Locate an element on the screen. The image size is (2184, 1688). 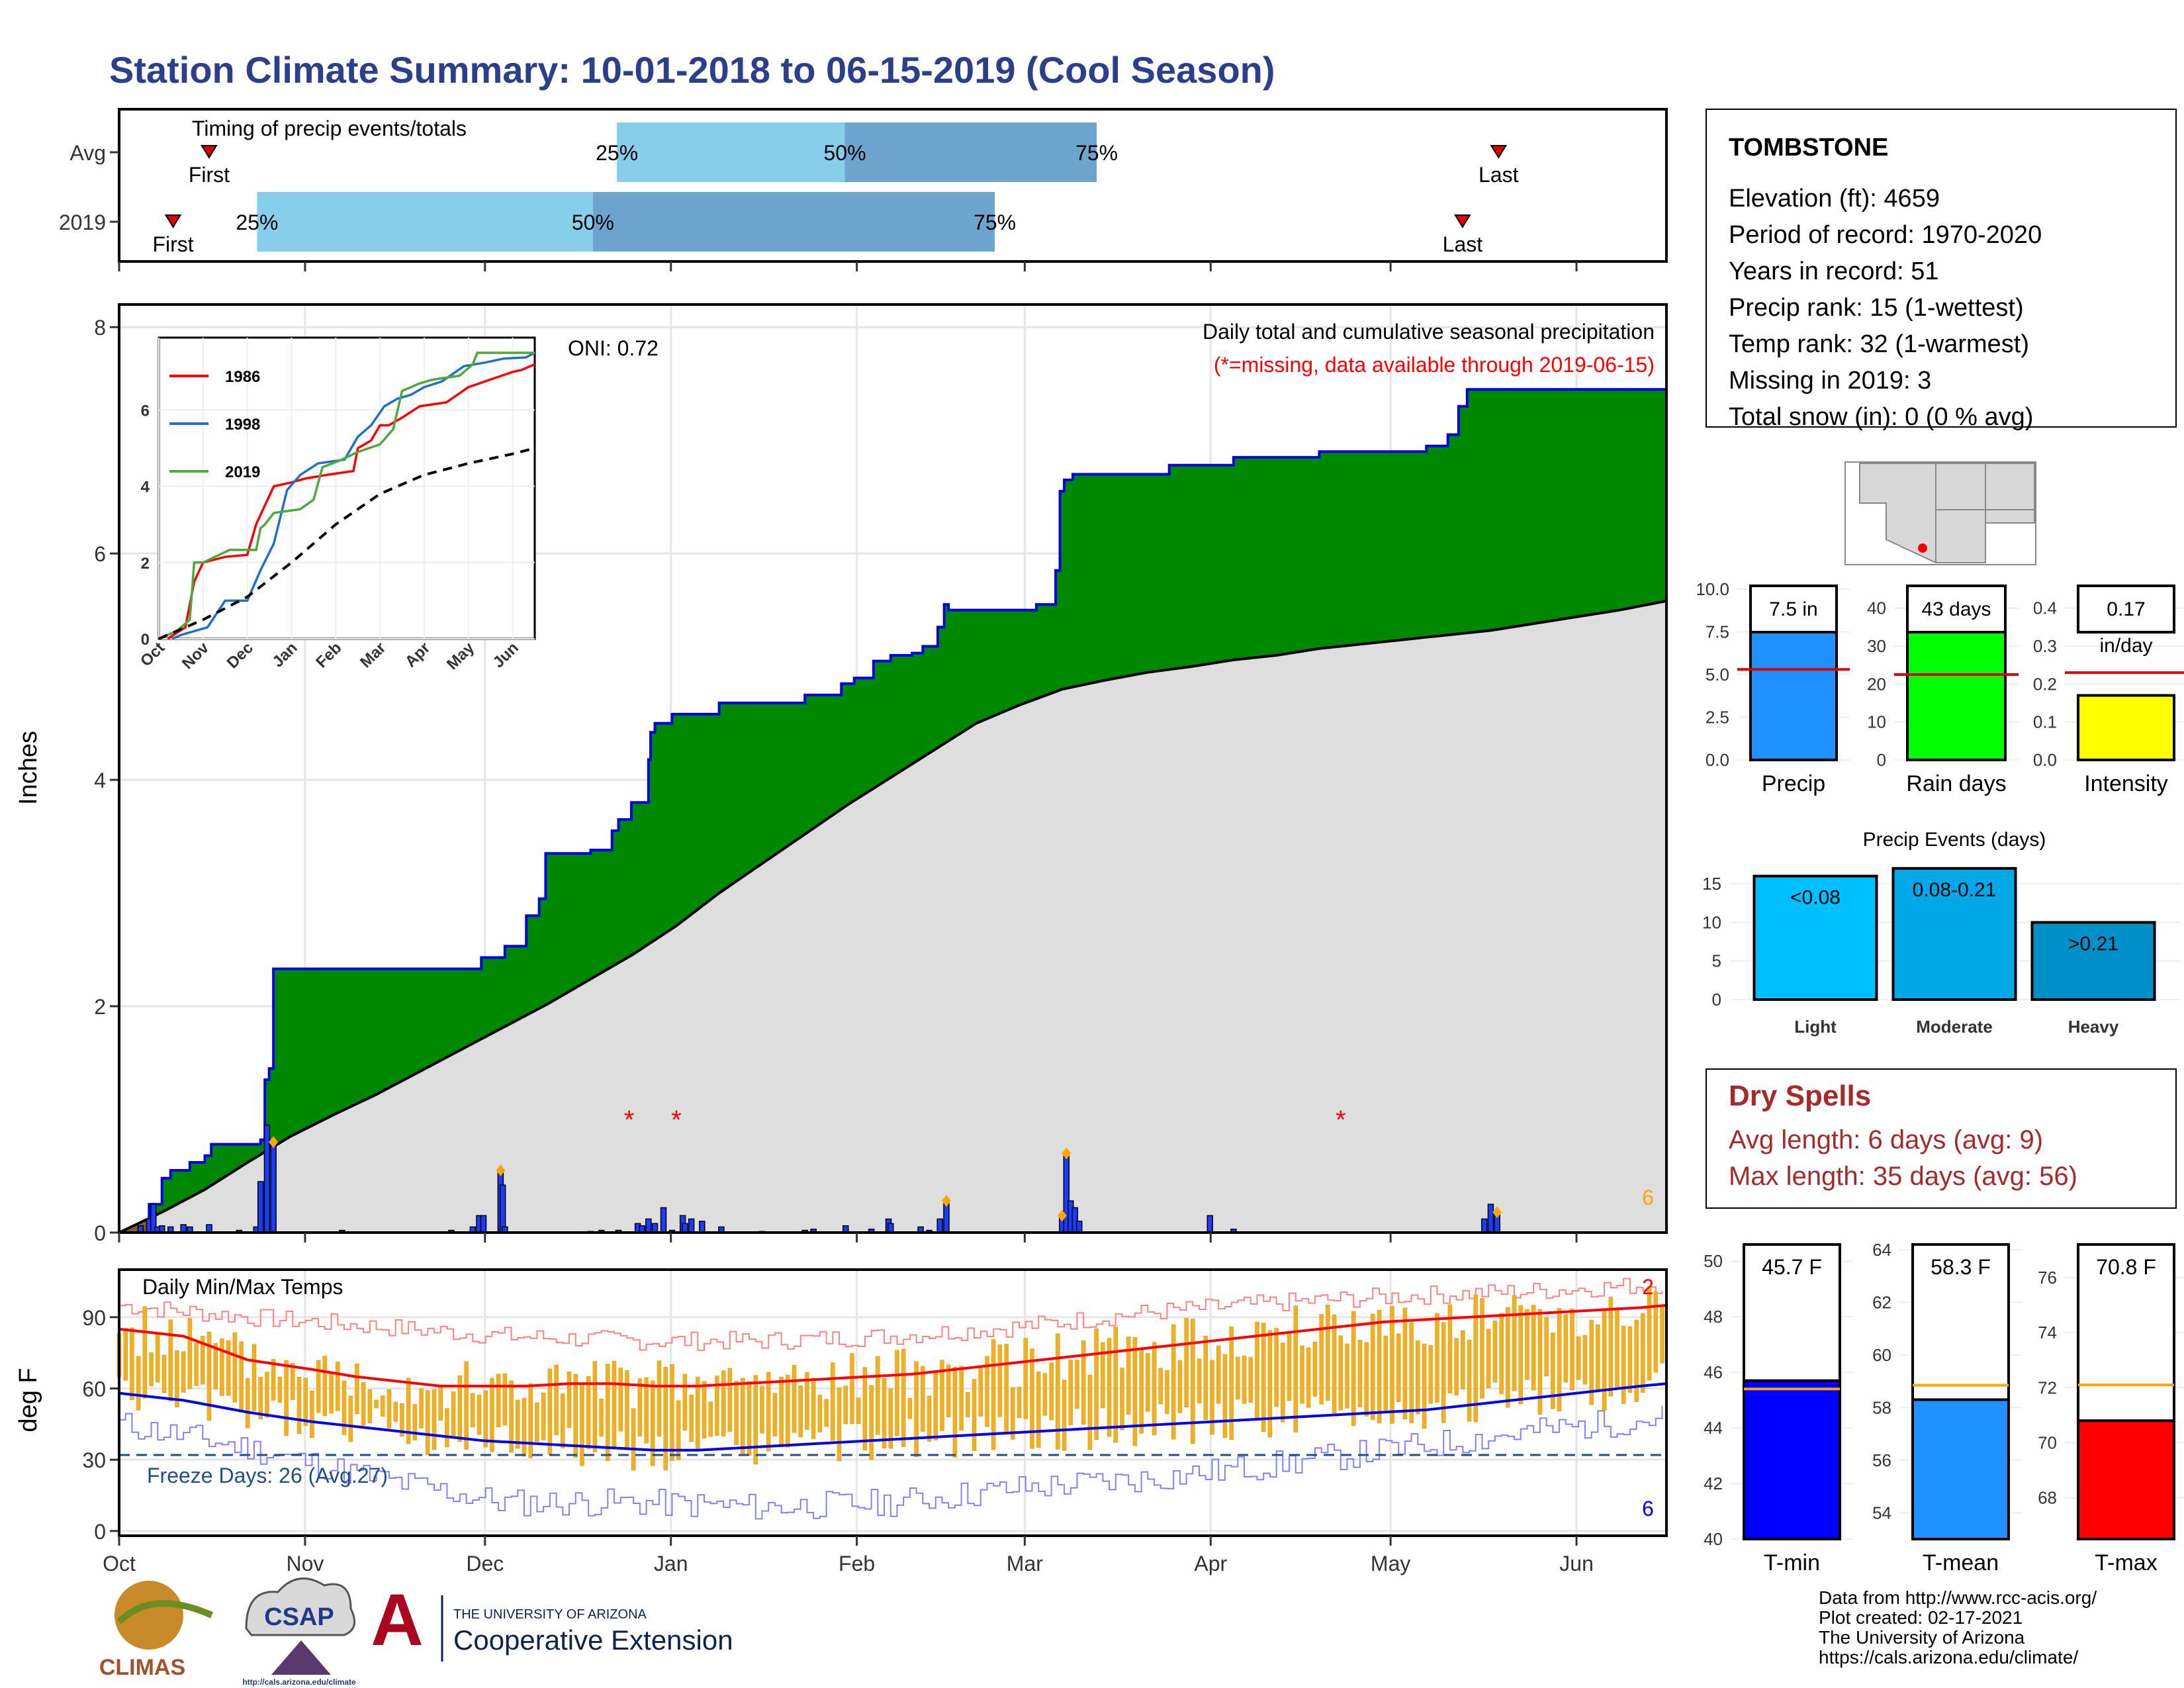
mini-y-tick: 0.3 is located at coordinates (2045, 646).